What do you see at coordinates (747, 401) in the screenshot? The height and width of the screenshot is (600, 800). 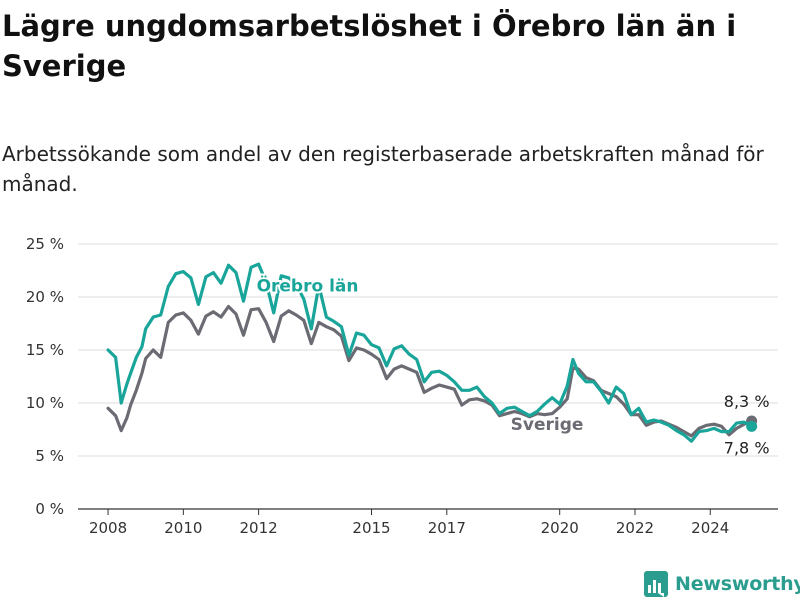 I see `series-end-value-label: 8,3 %` at bounding box center [747, 401].